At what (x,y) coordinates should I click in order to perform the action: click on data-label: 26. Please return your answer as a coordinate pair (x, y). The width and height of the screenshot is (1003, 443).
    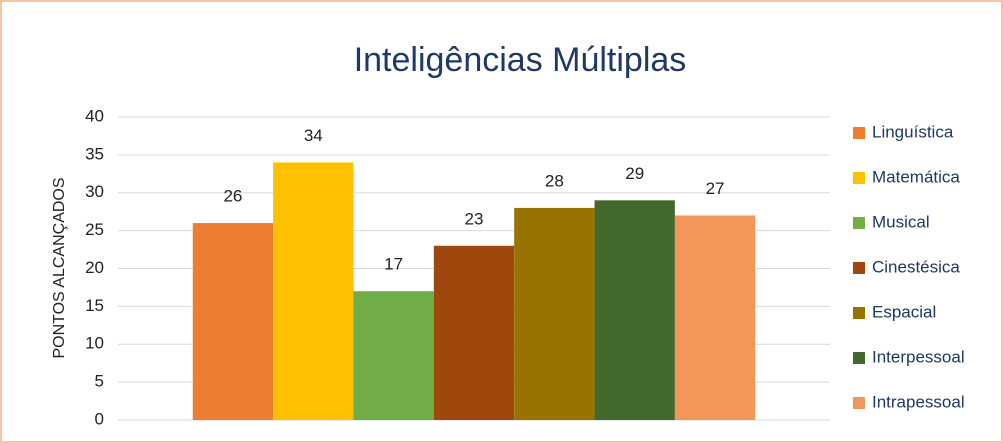
    Looking at the image, I should click on (232, 196).